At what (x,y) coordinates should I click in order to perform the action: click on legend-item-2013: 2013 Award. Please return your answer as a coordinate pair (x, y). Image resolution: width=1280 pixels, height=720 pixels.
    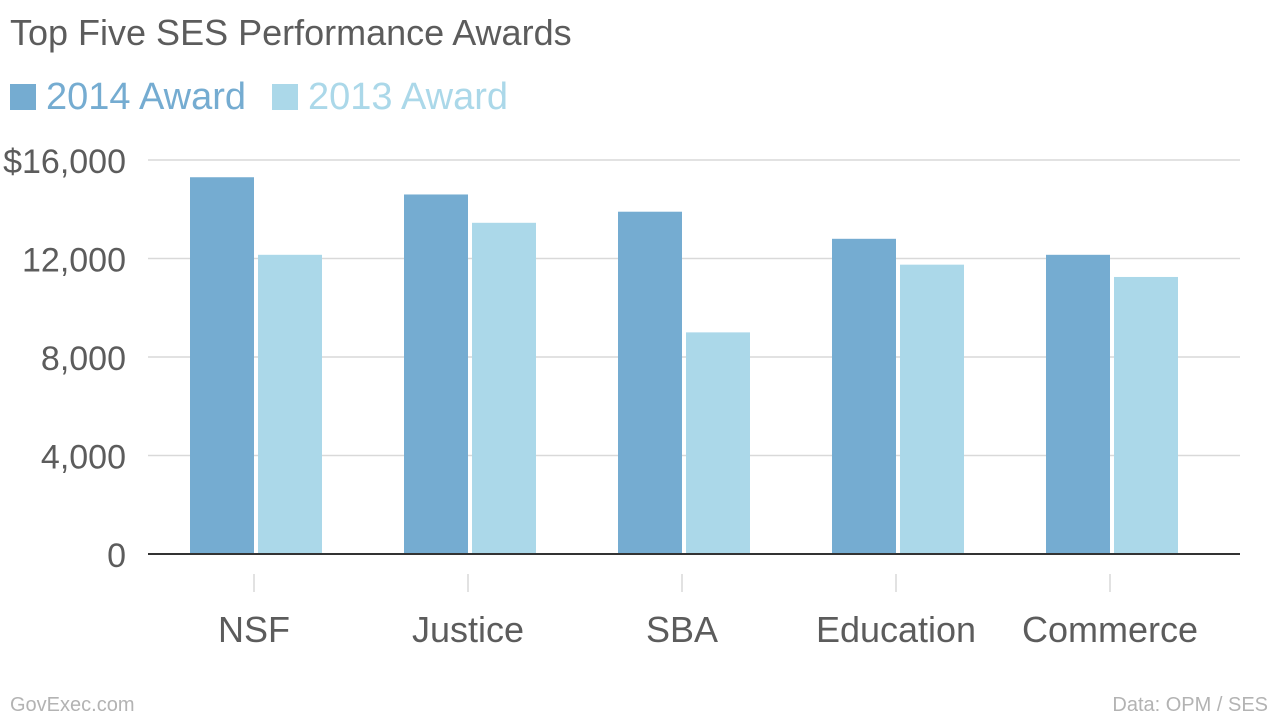
    Looking at the image, I should click on (390, 97).